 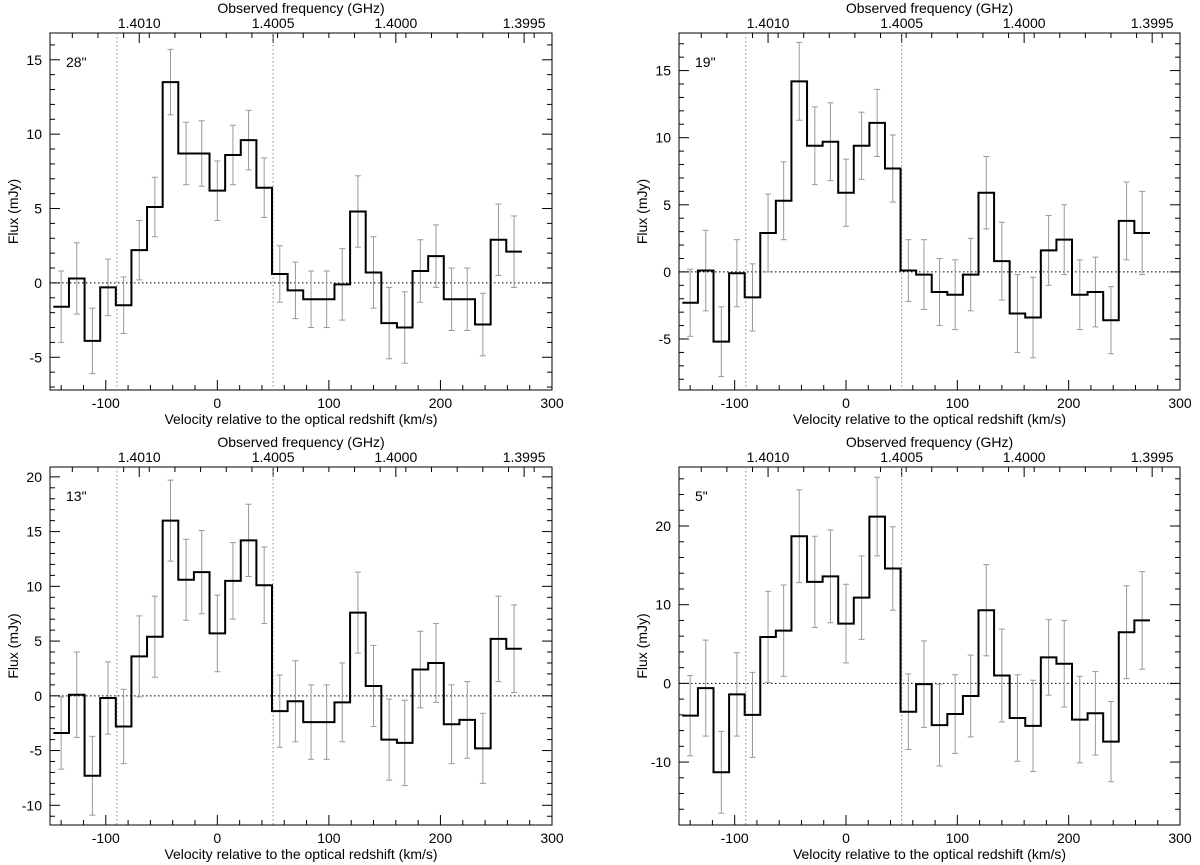 What do you see at coordinates (76, 62) in the screenshot?
I see `aperture-label: 28"` at bounding box center [76, 62].